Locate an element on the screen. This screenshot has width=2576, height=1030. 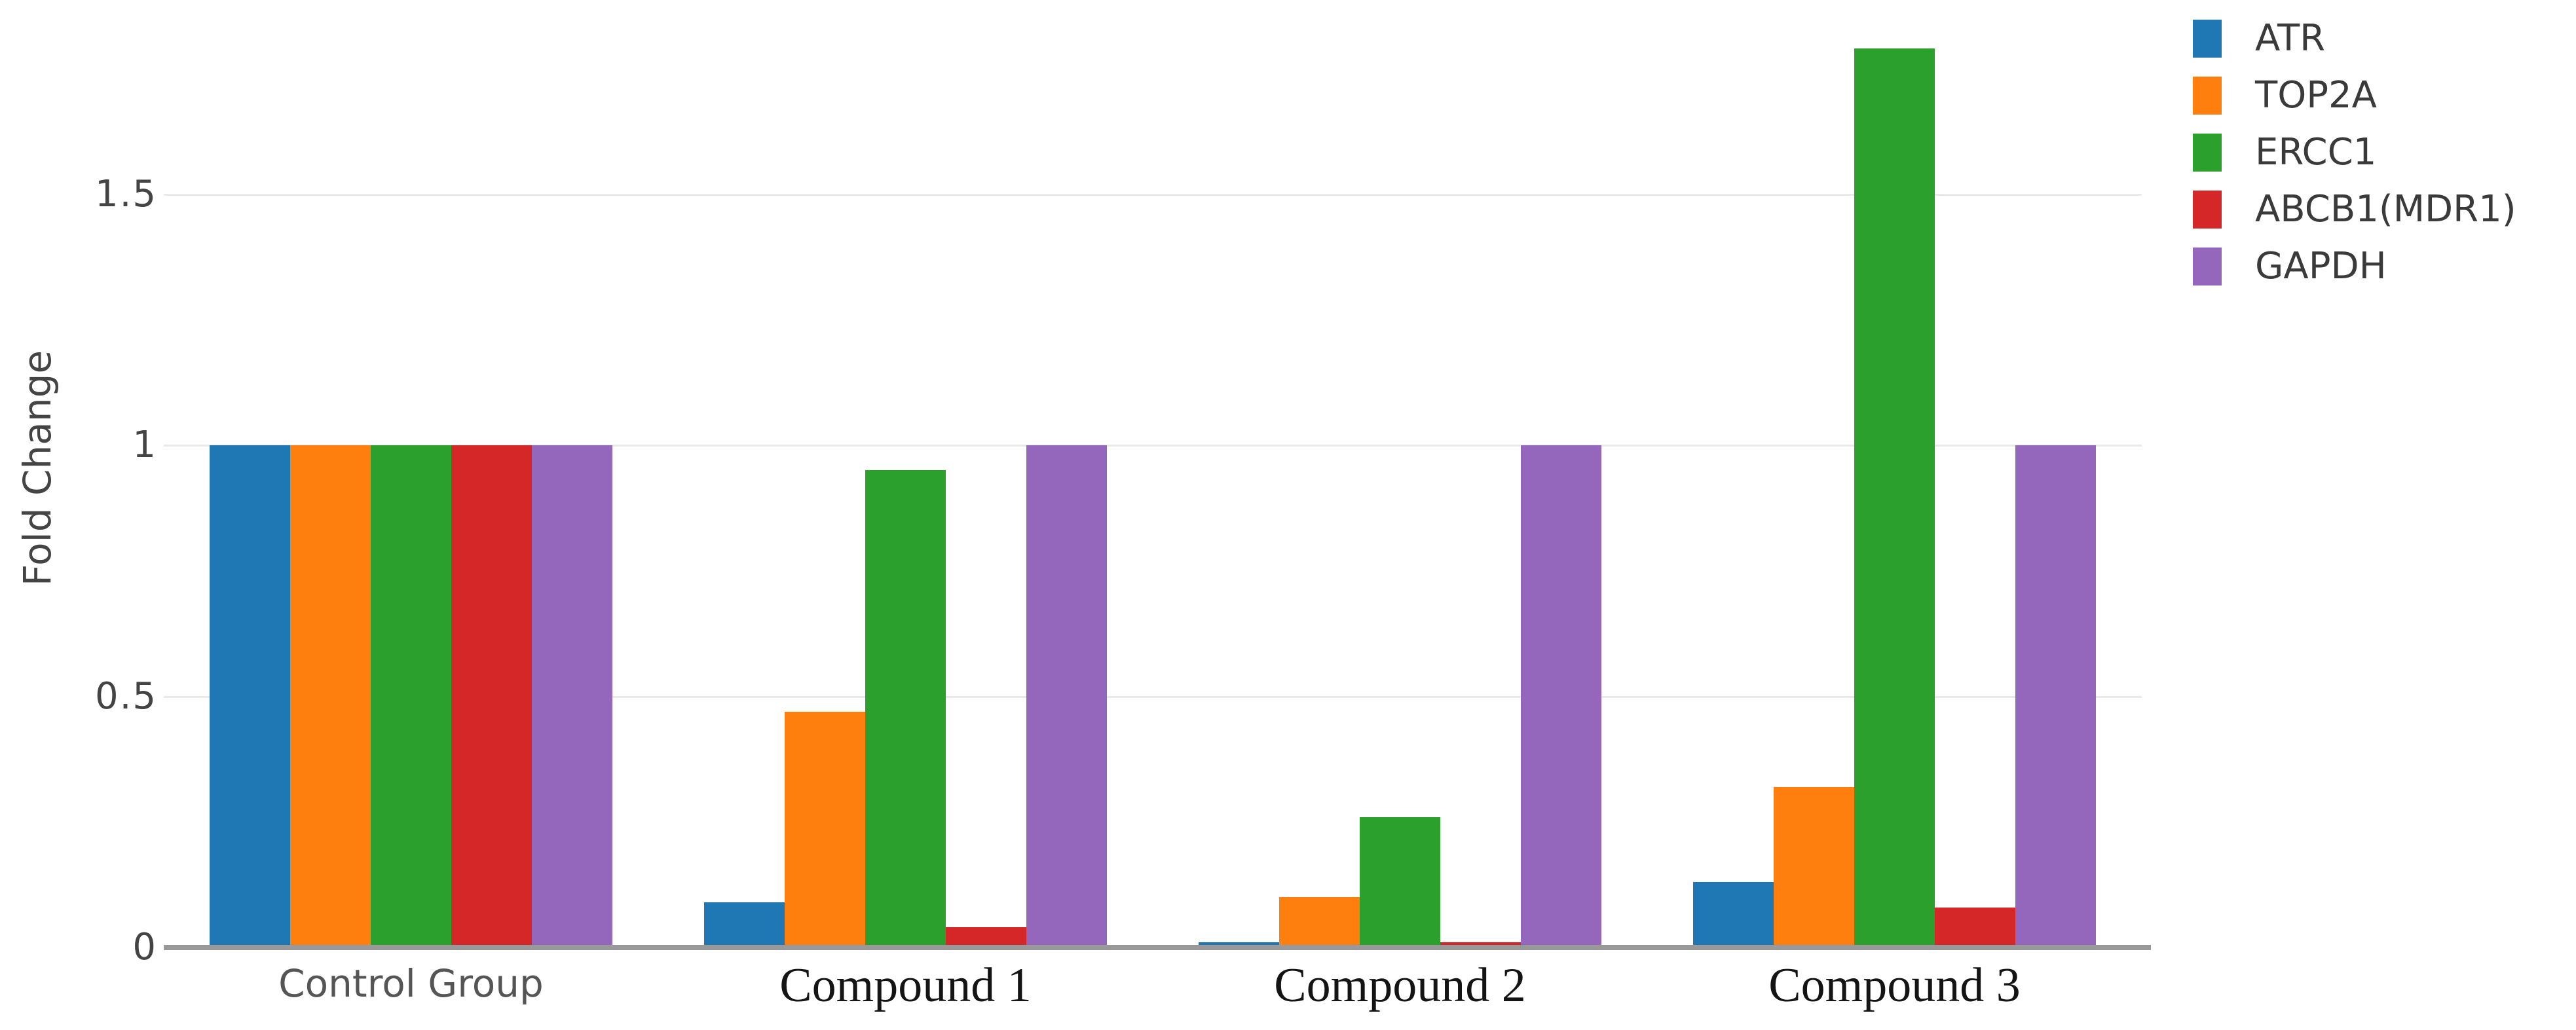
y-tick-label: 0 is located at coordinates (144, 947).